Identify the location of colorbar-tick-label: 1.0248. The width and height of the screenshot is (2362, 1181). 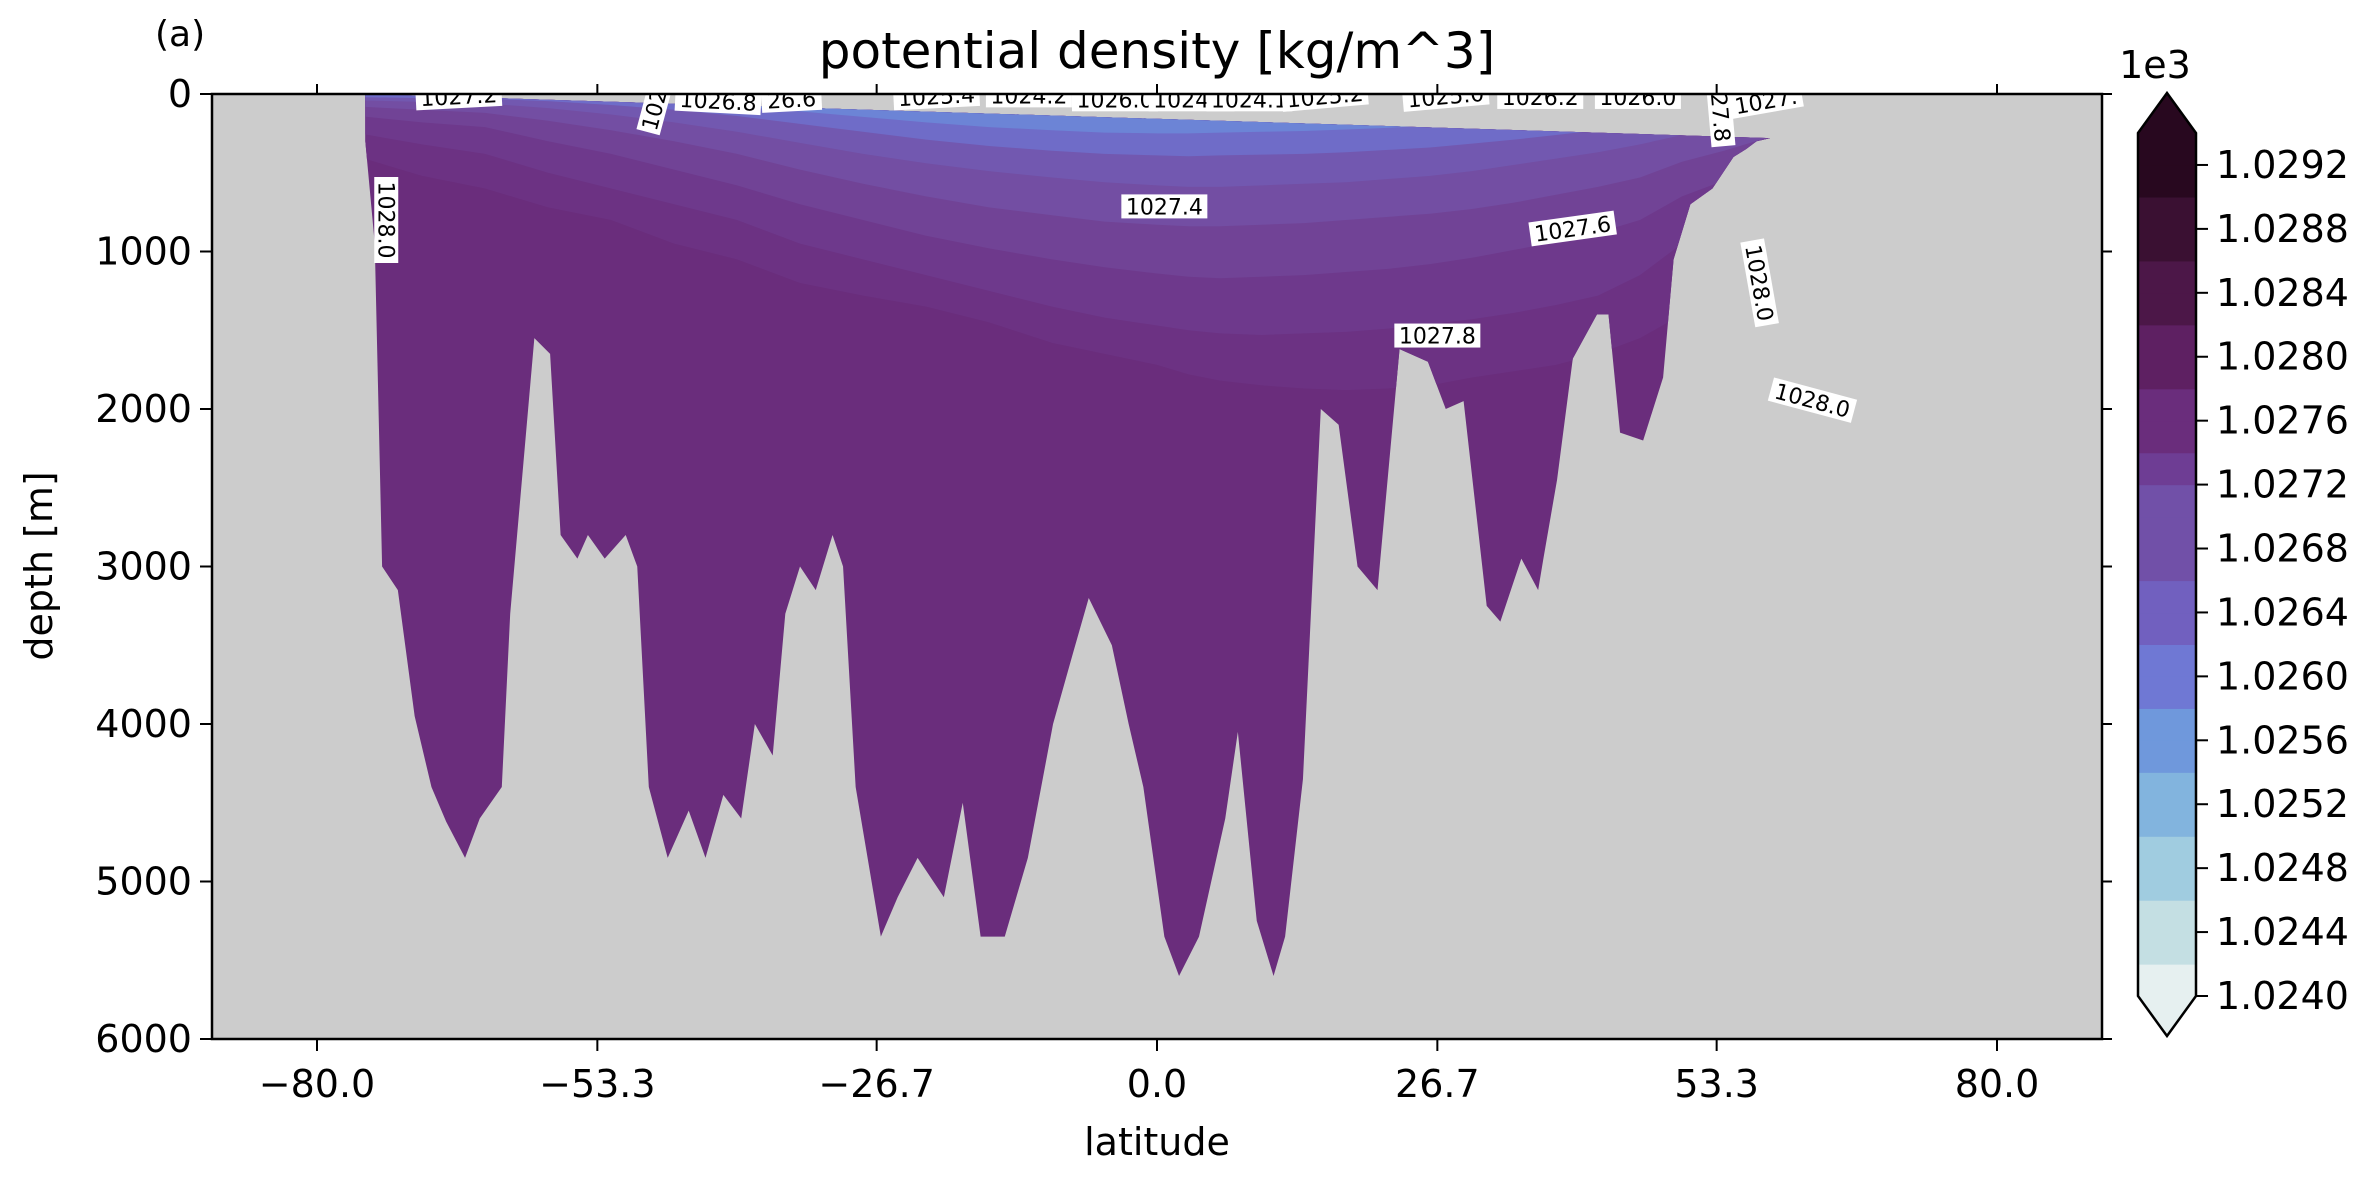
(2282, 868).